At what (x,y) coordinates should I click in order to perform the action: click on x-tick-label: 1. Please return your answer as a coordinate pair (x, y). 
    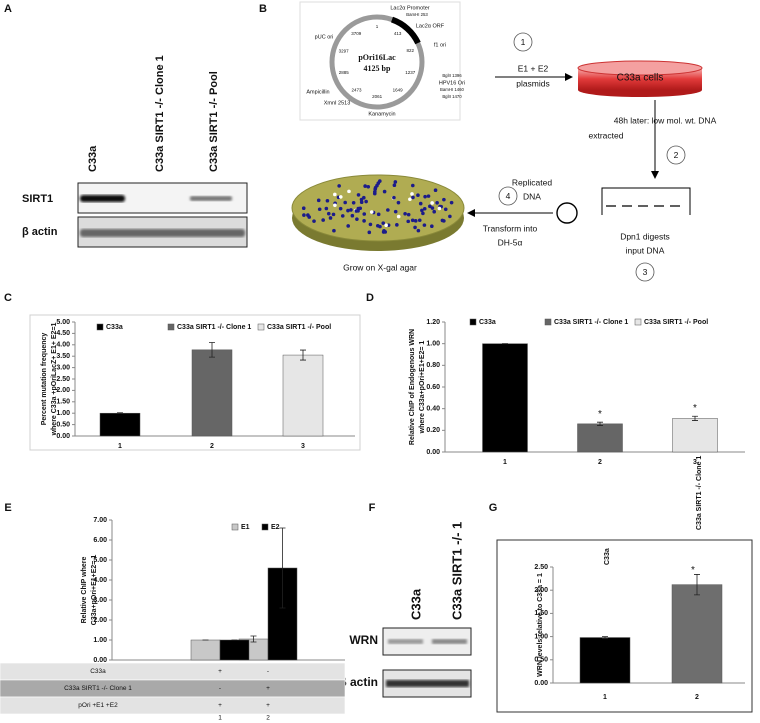
    Looking at the image, I should click on (505, 462).